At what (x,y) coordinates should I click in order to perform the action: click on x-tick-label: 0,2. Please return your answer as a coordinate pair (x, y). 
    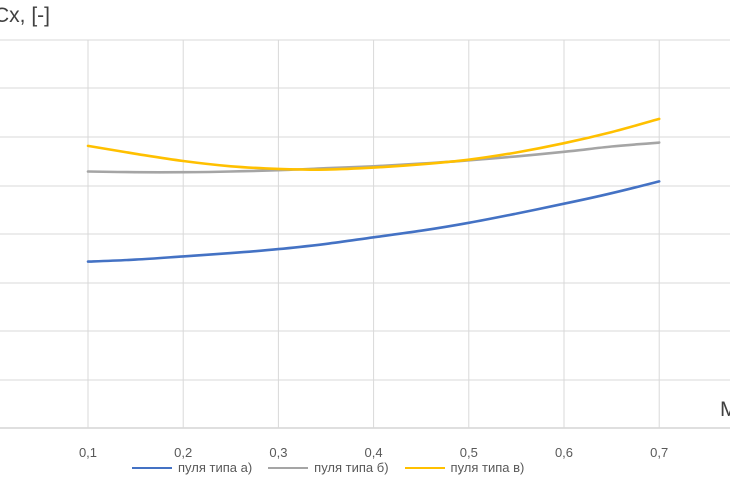
    Looking at the image, I should click on (183, 452).